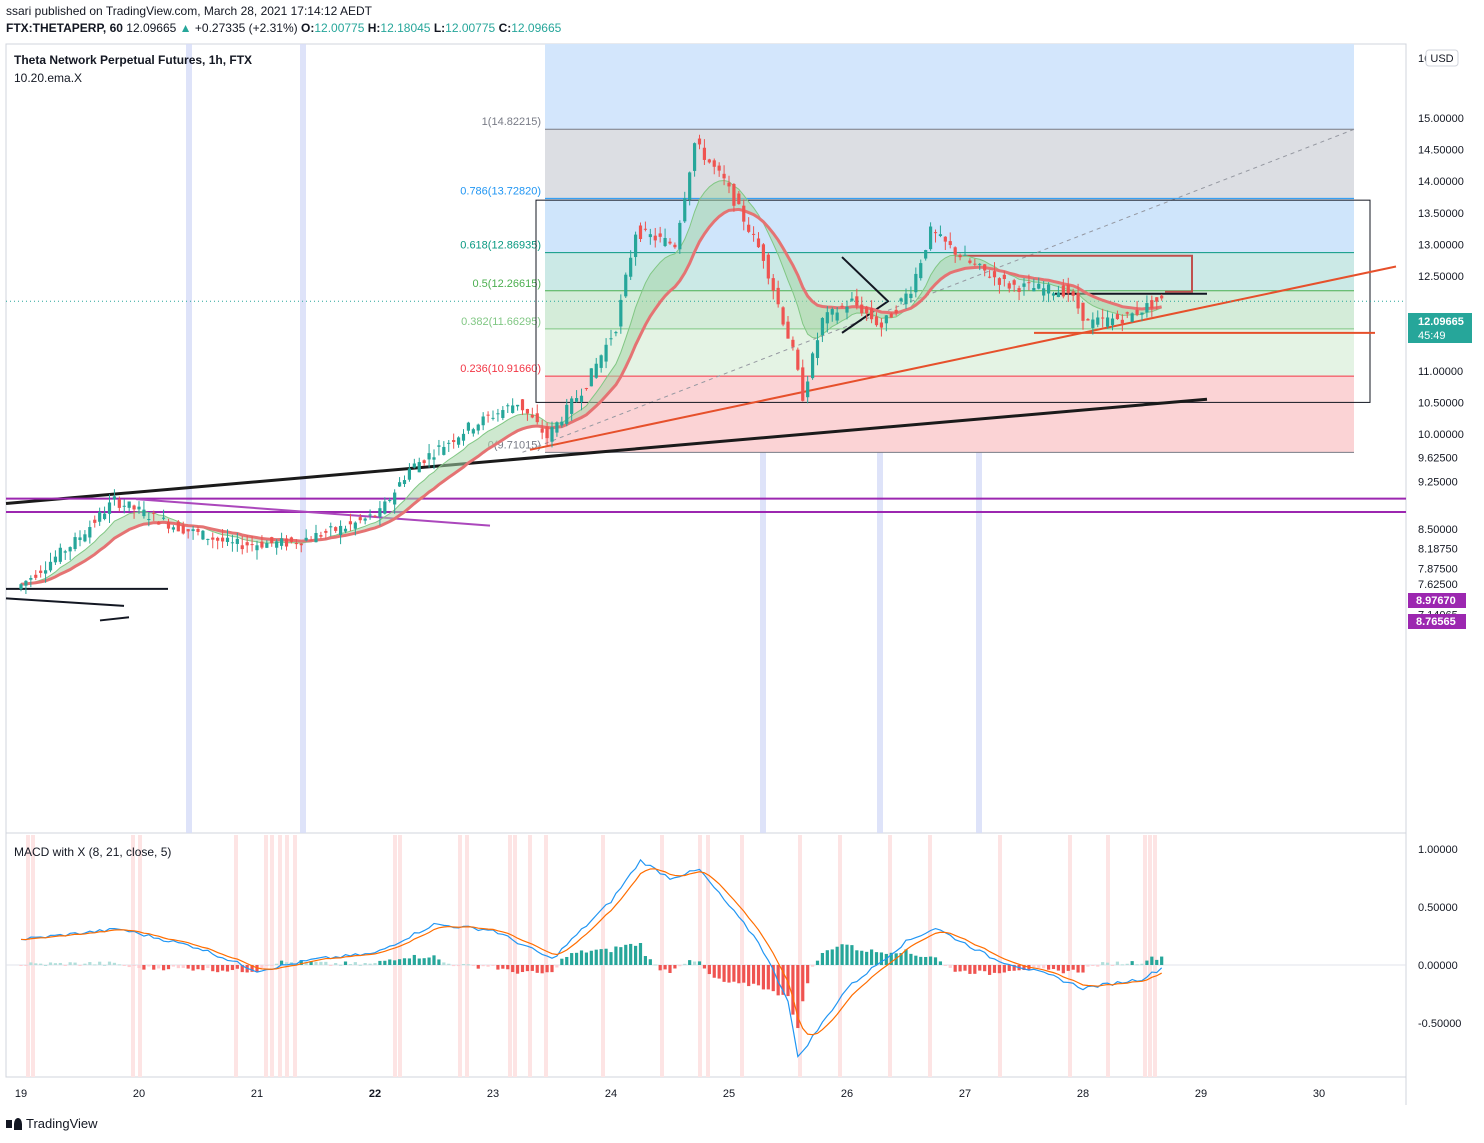 This screenshot has height=1143, width=1484. Describe the element at coordinates (139, 1094) in the screenshot. I see `time-tick-20: 20` at that location.